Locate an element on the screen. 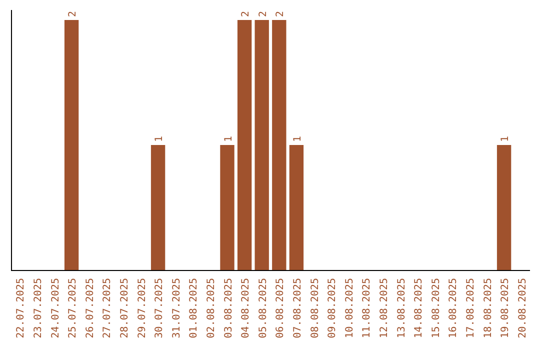 Image resolution: width=540 pixels, height=340 pixels. x-tick-label: 20.08.2025 is located at coordinates (522, 308).